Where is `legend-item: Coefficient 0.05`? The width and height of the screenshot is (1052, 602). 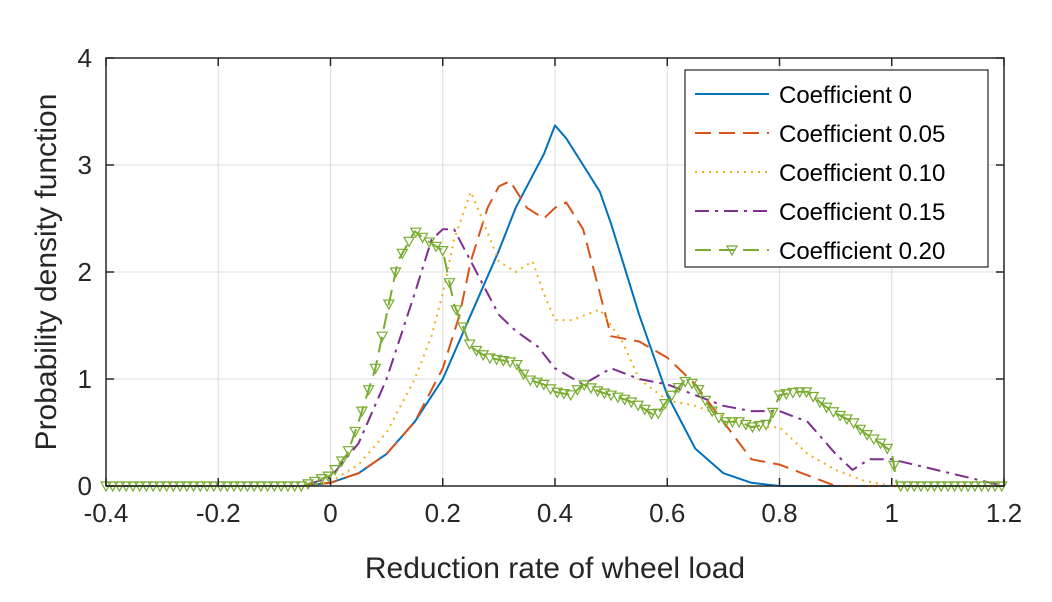 legend-item: Coefficient 0.05 is located at coordinates (820, 134).